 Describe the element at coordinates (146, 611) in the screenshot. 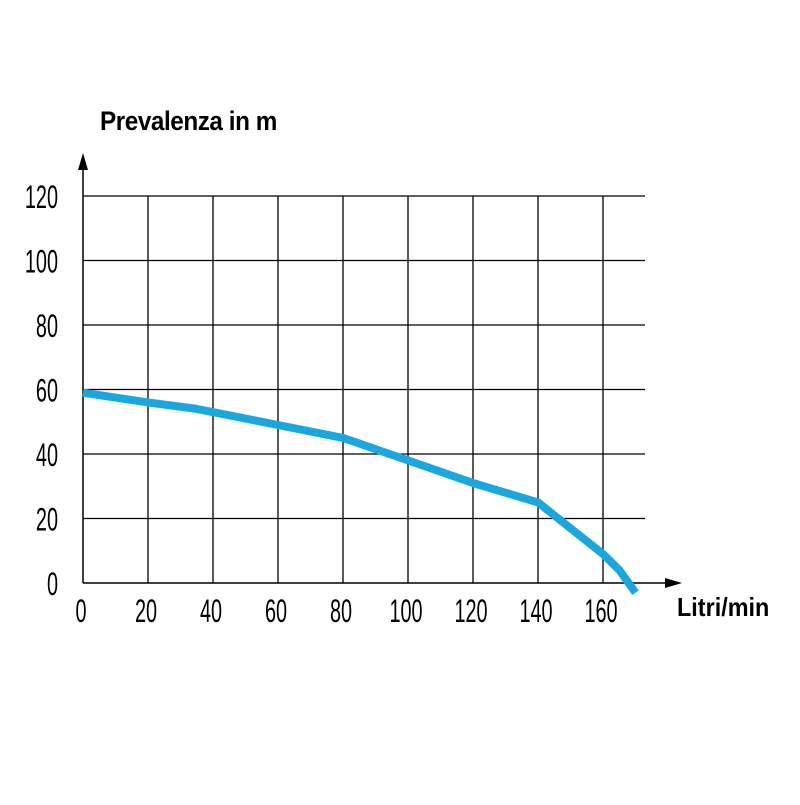

I see `x-tick-label: 20` at that location.